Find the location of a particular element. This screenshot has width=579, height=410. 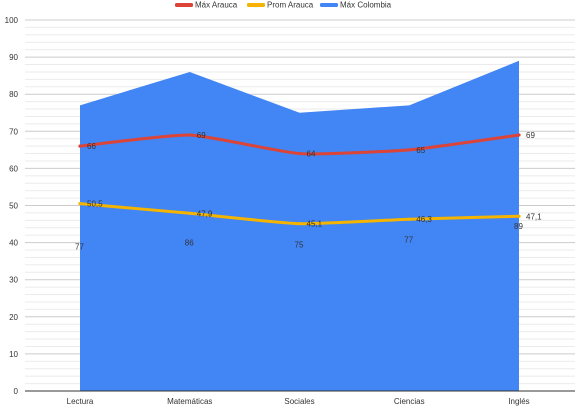

data-label-max-arauca: 64 is located at coordinates (311, 154).